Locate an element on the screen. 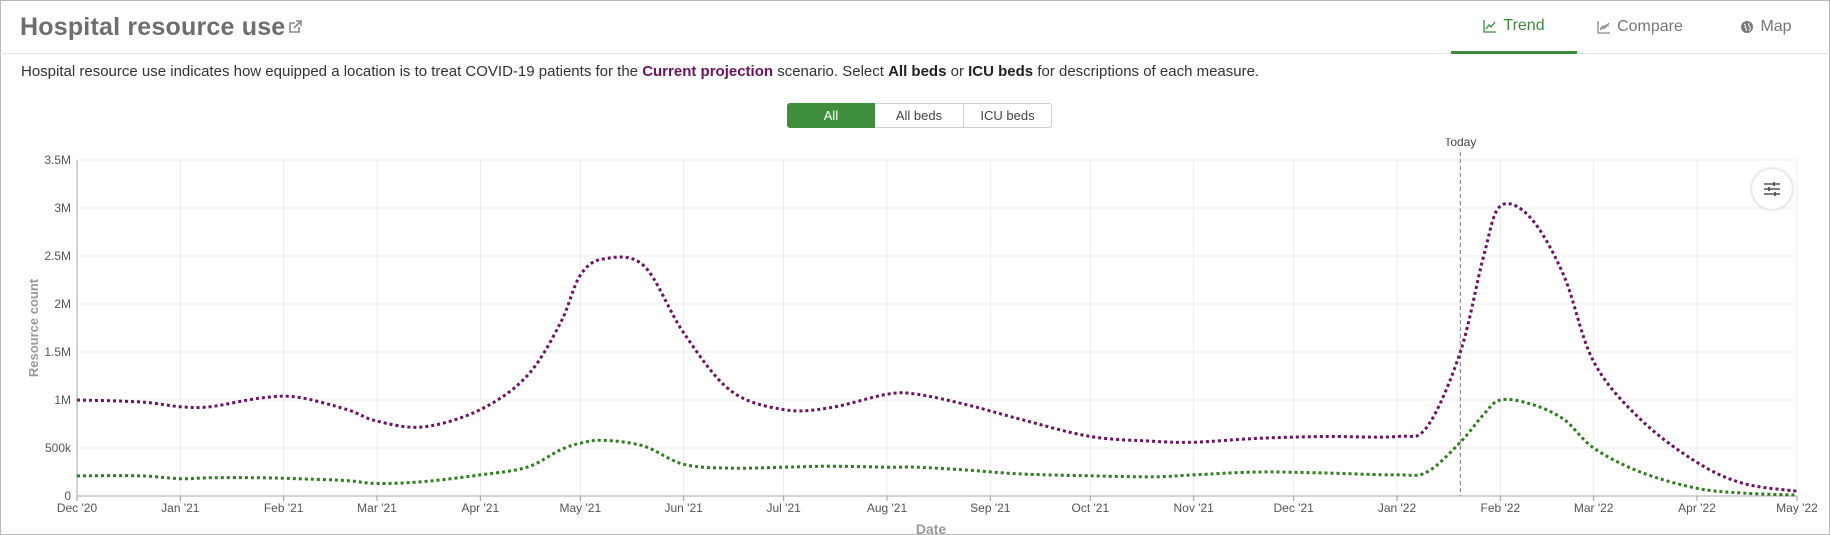 Image resolution: width=1830 pixels, height=535 pixels. today-label: Today is located at coordinates (1460, 143).